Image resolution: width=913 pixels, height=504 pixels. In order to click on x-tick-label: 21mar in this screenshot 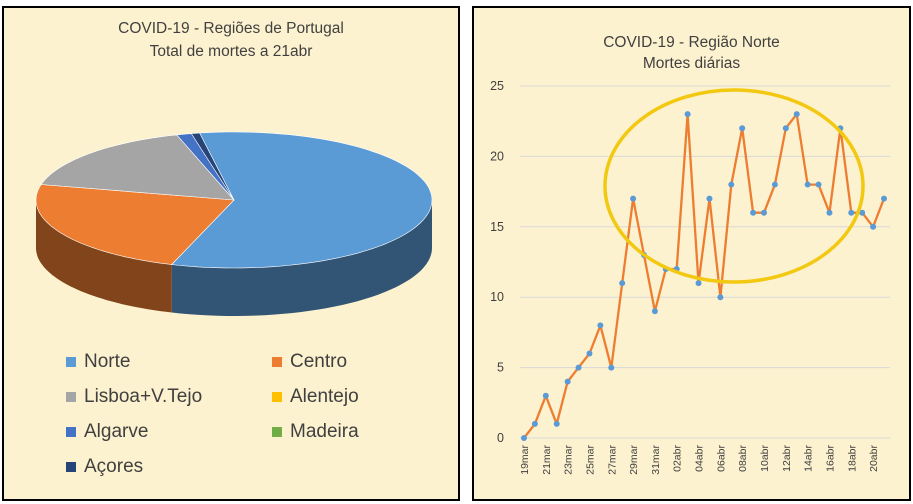, I will do `click(547, 460)`.